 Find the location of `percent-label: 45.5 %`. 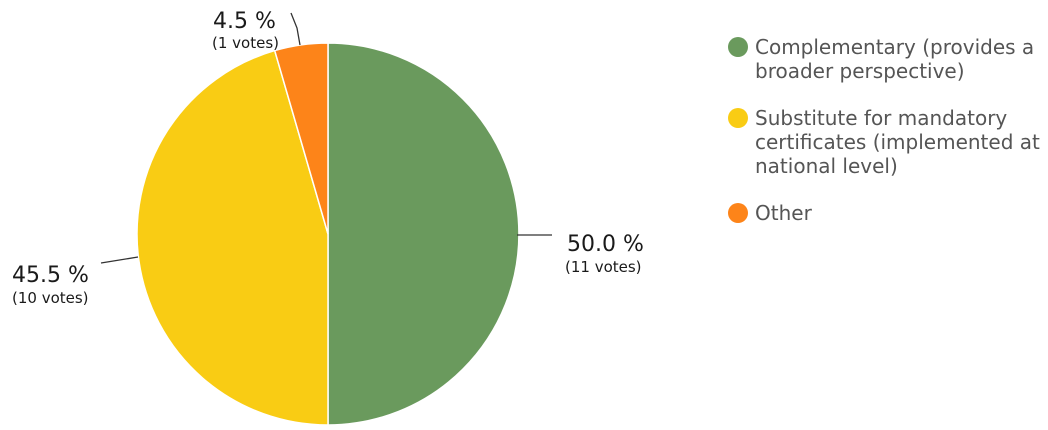

percent-label: 45.5 % is located at coordinates (50, 275).